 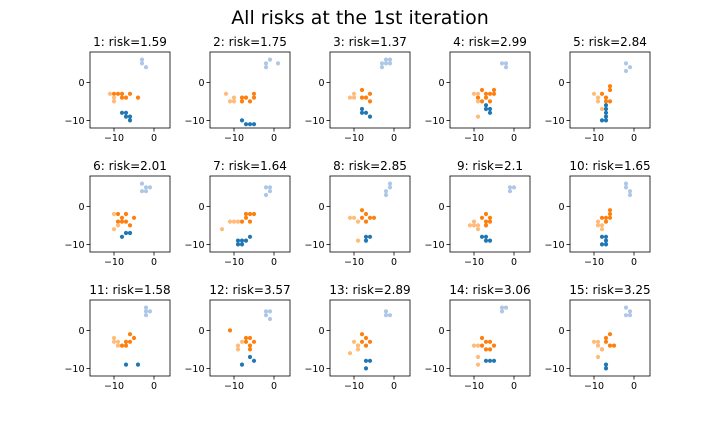 I want to click on subplot-title: 11: risk=1.58, so click(x=129, y=290).